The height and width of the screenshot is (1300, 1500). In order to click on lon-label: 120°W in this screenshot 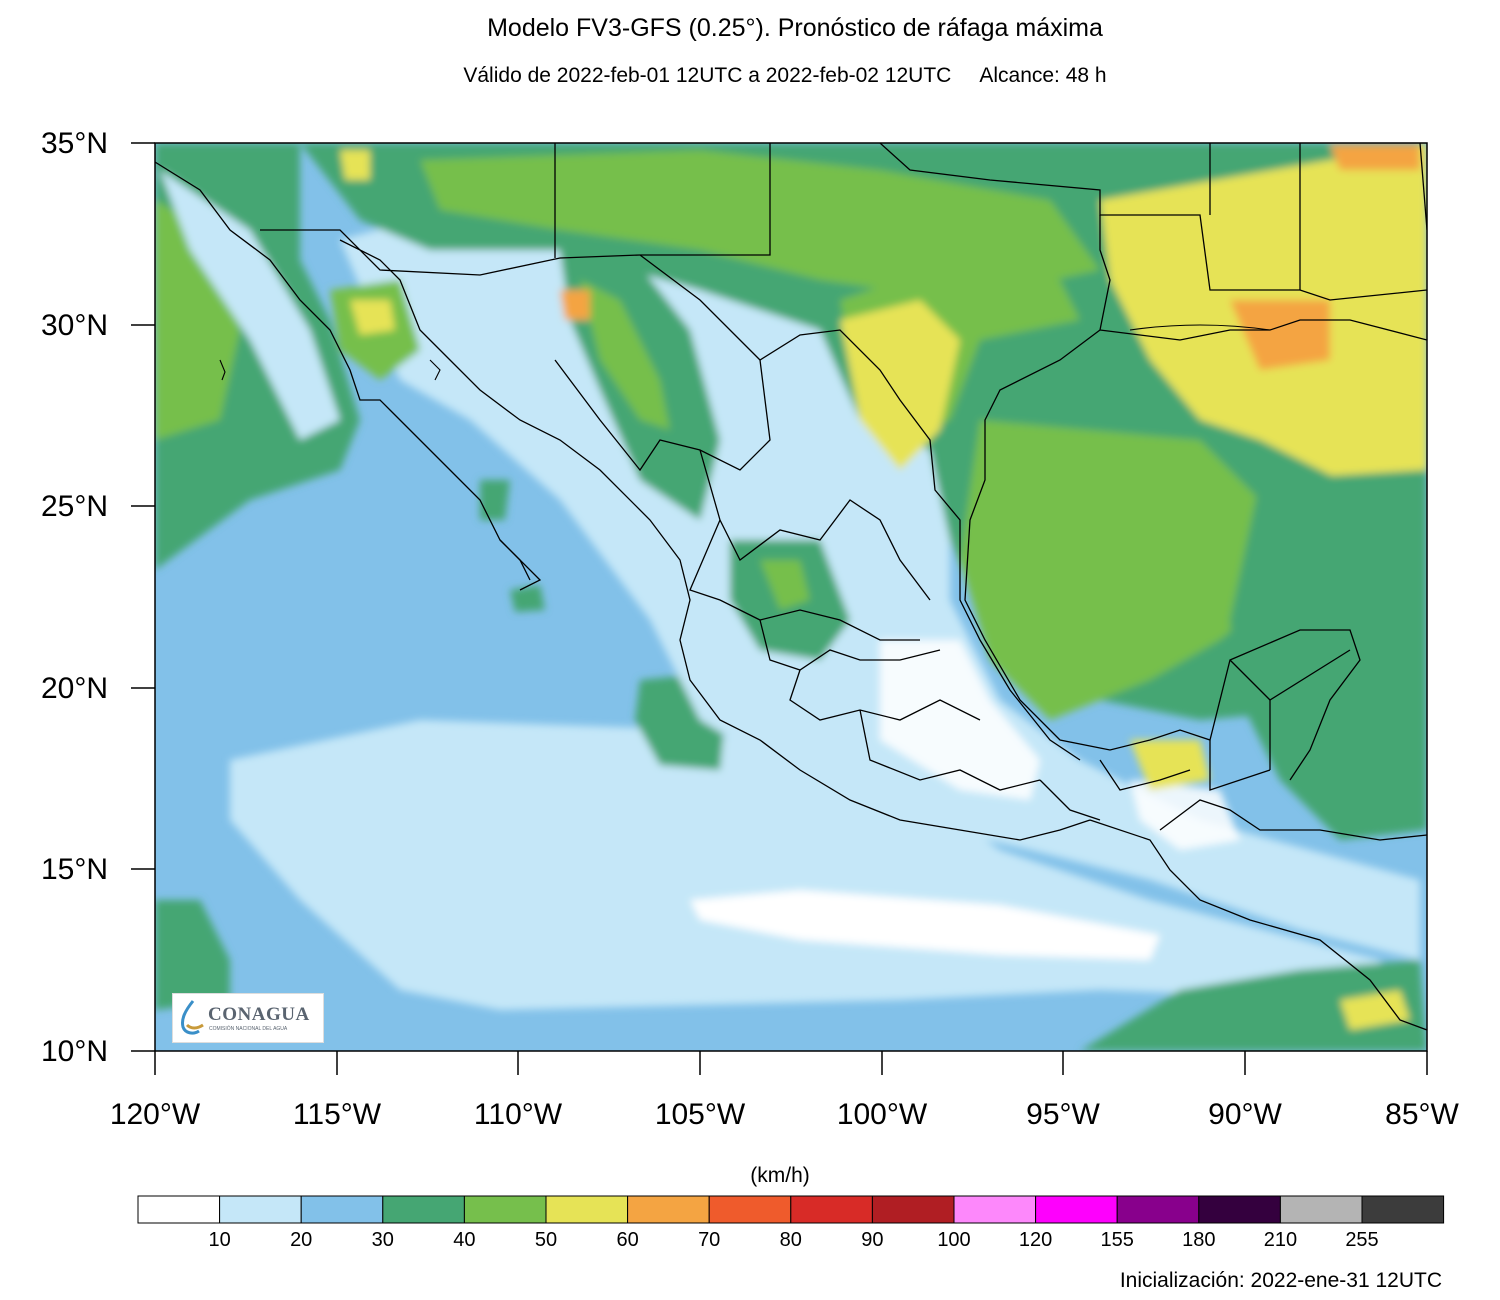, I will do `click(155, 1114)`.